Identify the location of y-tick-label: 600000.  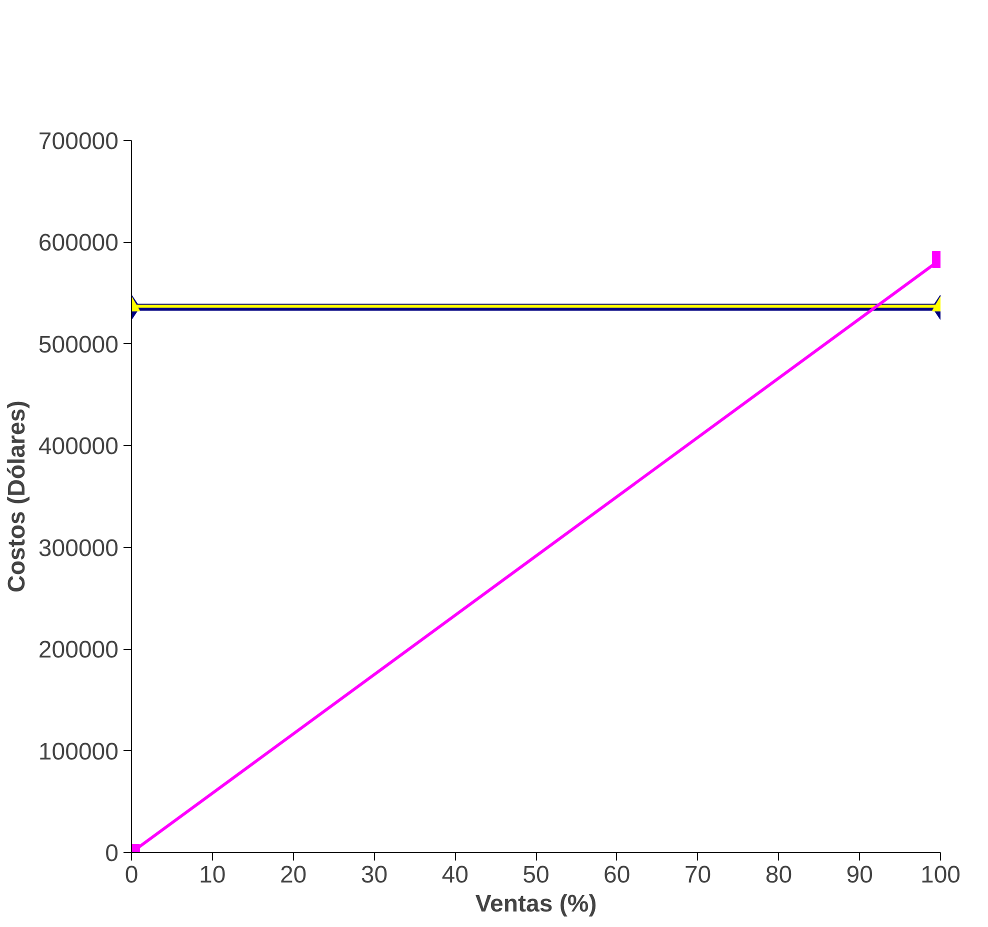
(78, 243).